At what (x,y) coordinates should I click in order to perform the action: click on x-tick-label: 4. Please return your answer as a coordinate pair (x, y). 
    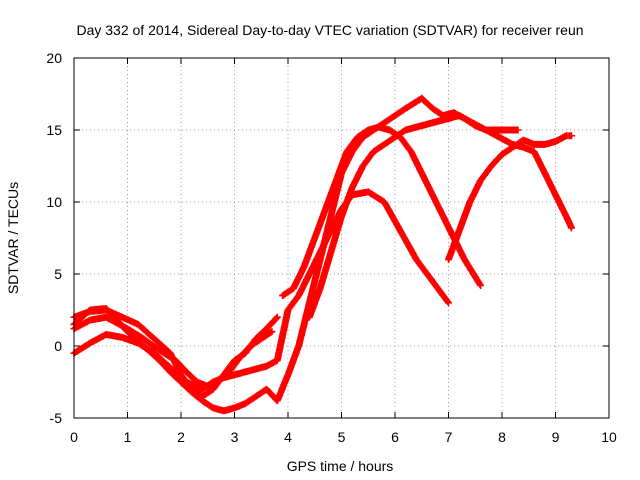
    Looking at the image, I should click on (288, 437).